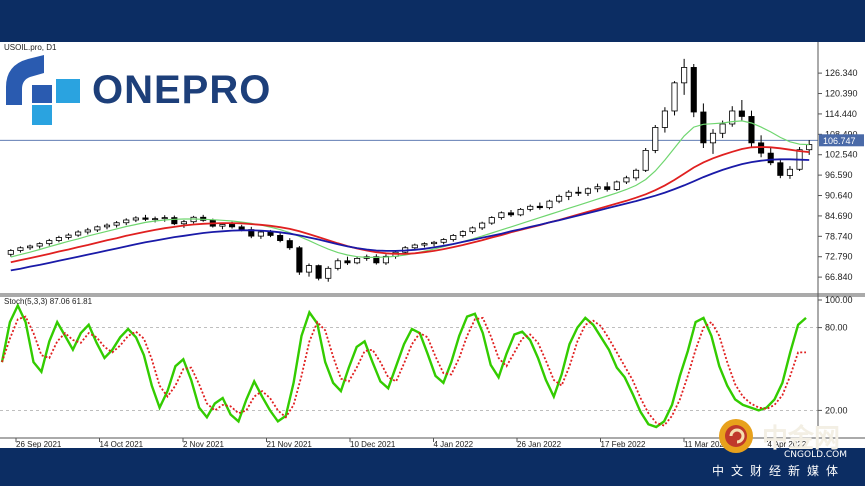  What do you see at coordinates (839, 216) in the screenshot?
I see `price-tick-label: 84.690` at bounding box center [839, 216].